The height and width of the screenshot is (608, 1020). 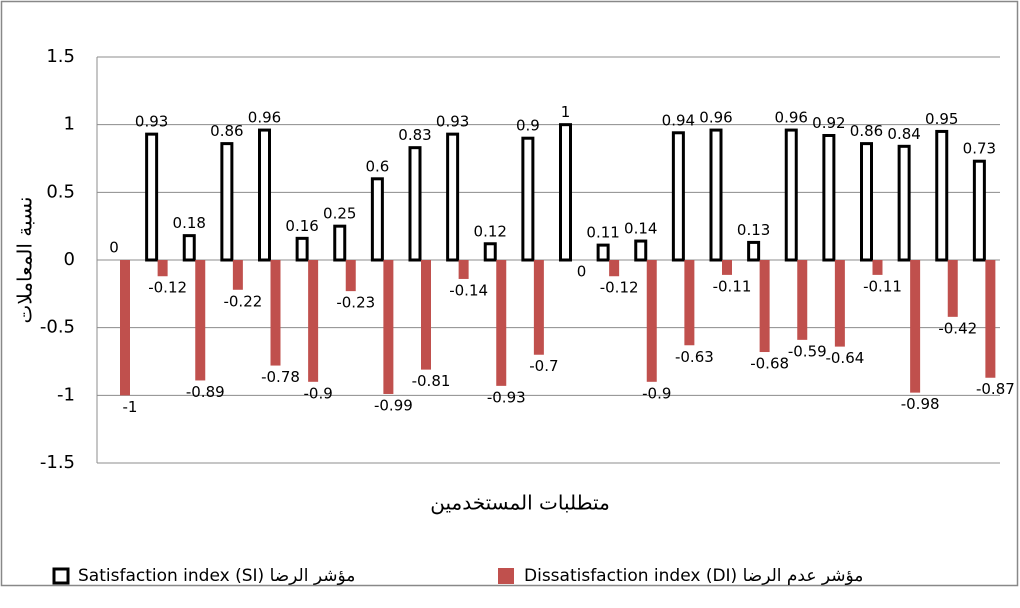 I want to click on data-label: -0.87, so click(x=995, y=389).